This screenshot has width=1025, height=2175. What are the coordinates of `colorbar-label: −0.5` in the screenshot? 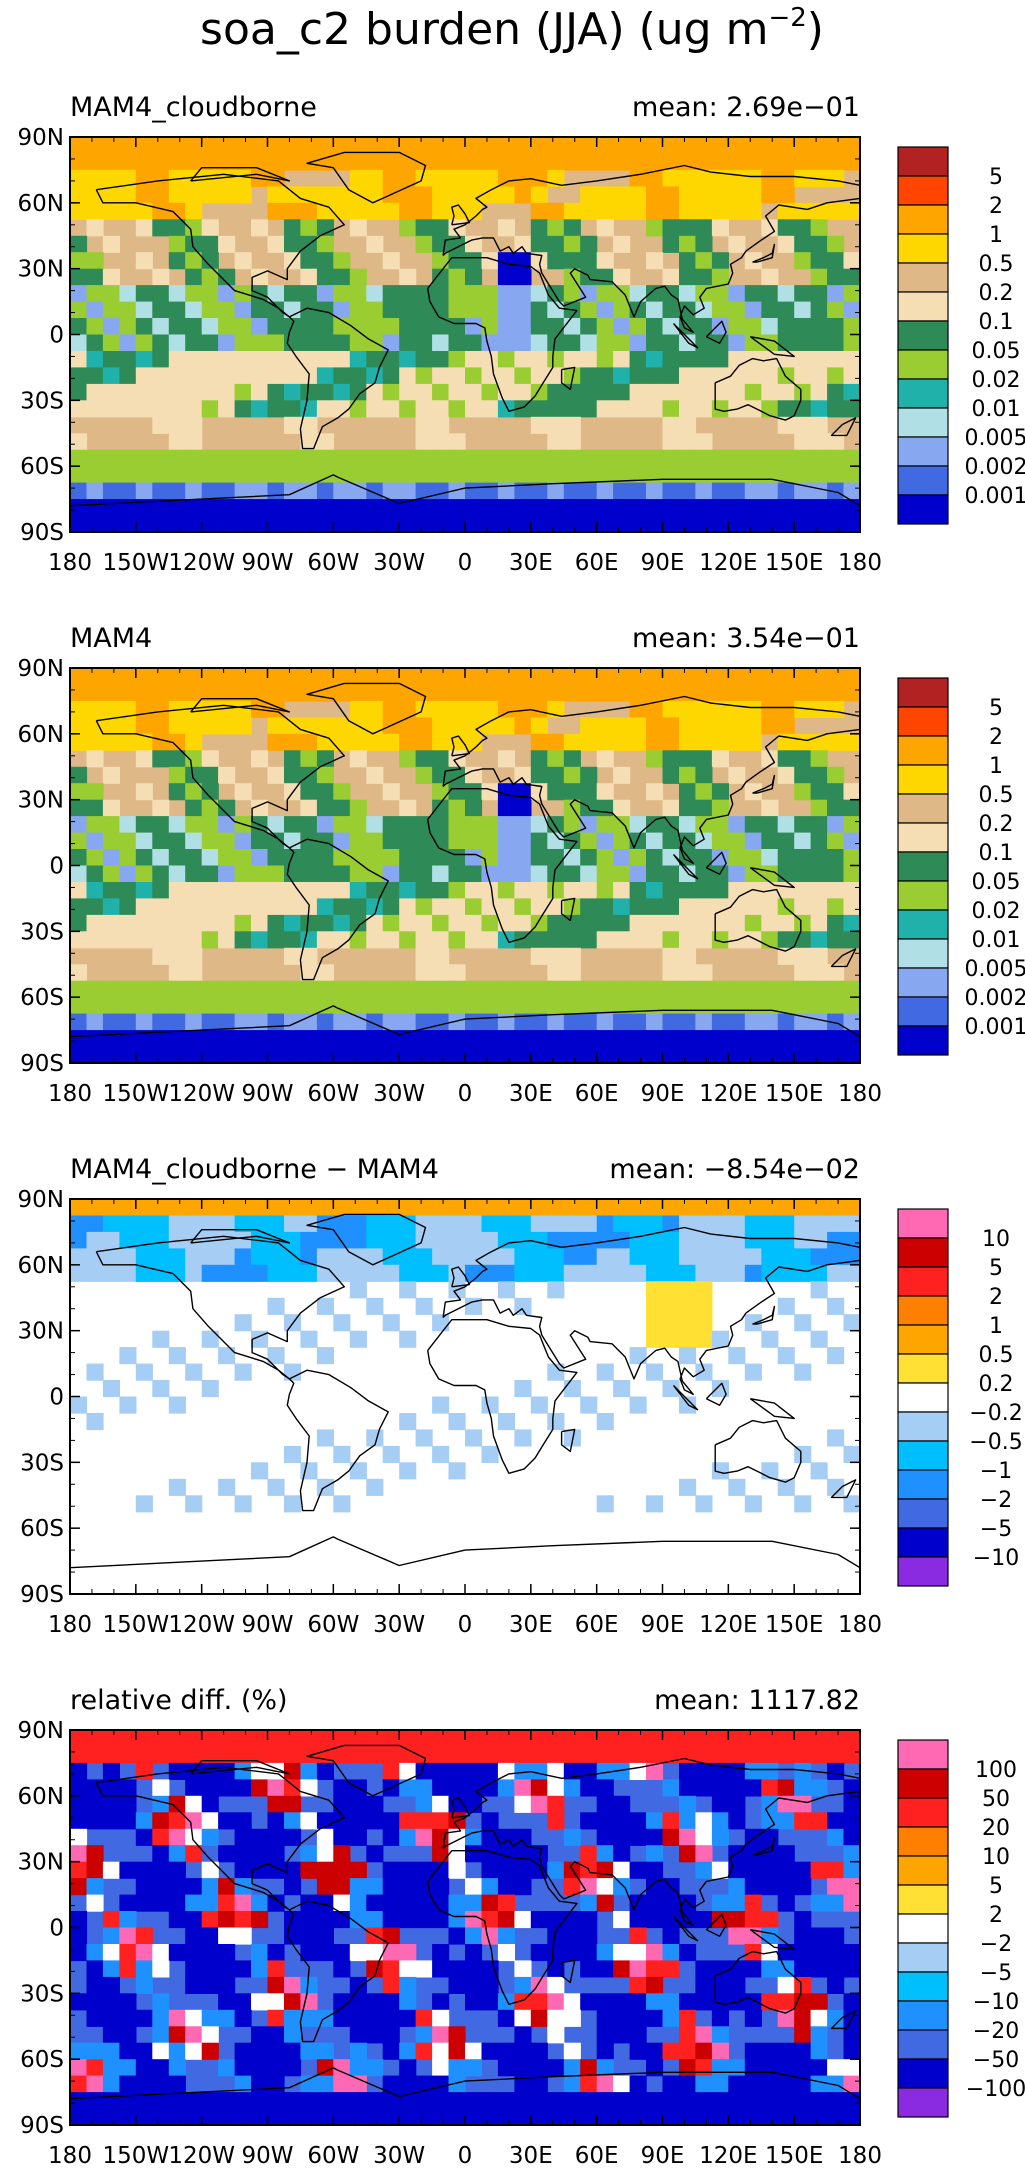 It's located at (995, 1442).